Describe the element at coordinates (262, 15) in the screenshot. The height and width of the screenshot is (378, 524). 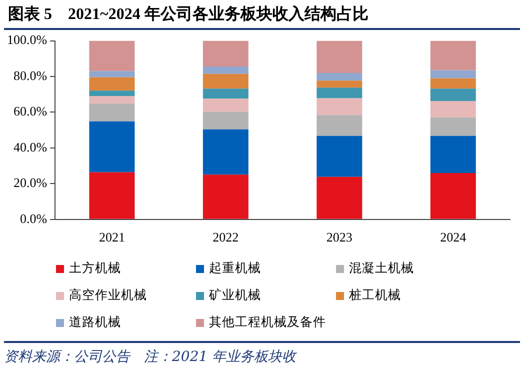
I see `chart-title: 图表 5 2021~2024 年公司各业务板块收入结构占比` at that location.